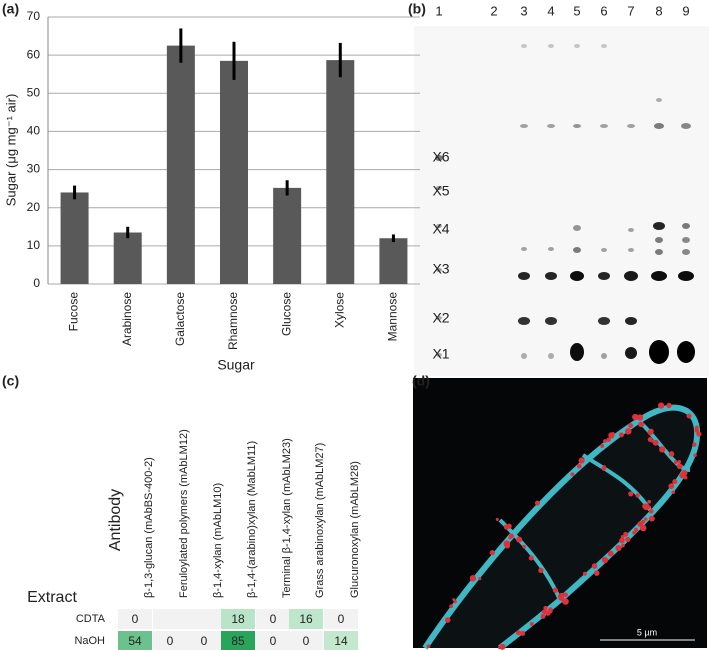 The image size is (709, 650). Describe the element at coordinates (34, 207) in the screenshot. I see `y-tick-label: 20` at that location.